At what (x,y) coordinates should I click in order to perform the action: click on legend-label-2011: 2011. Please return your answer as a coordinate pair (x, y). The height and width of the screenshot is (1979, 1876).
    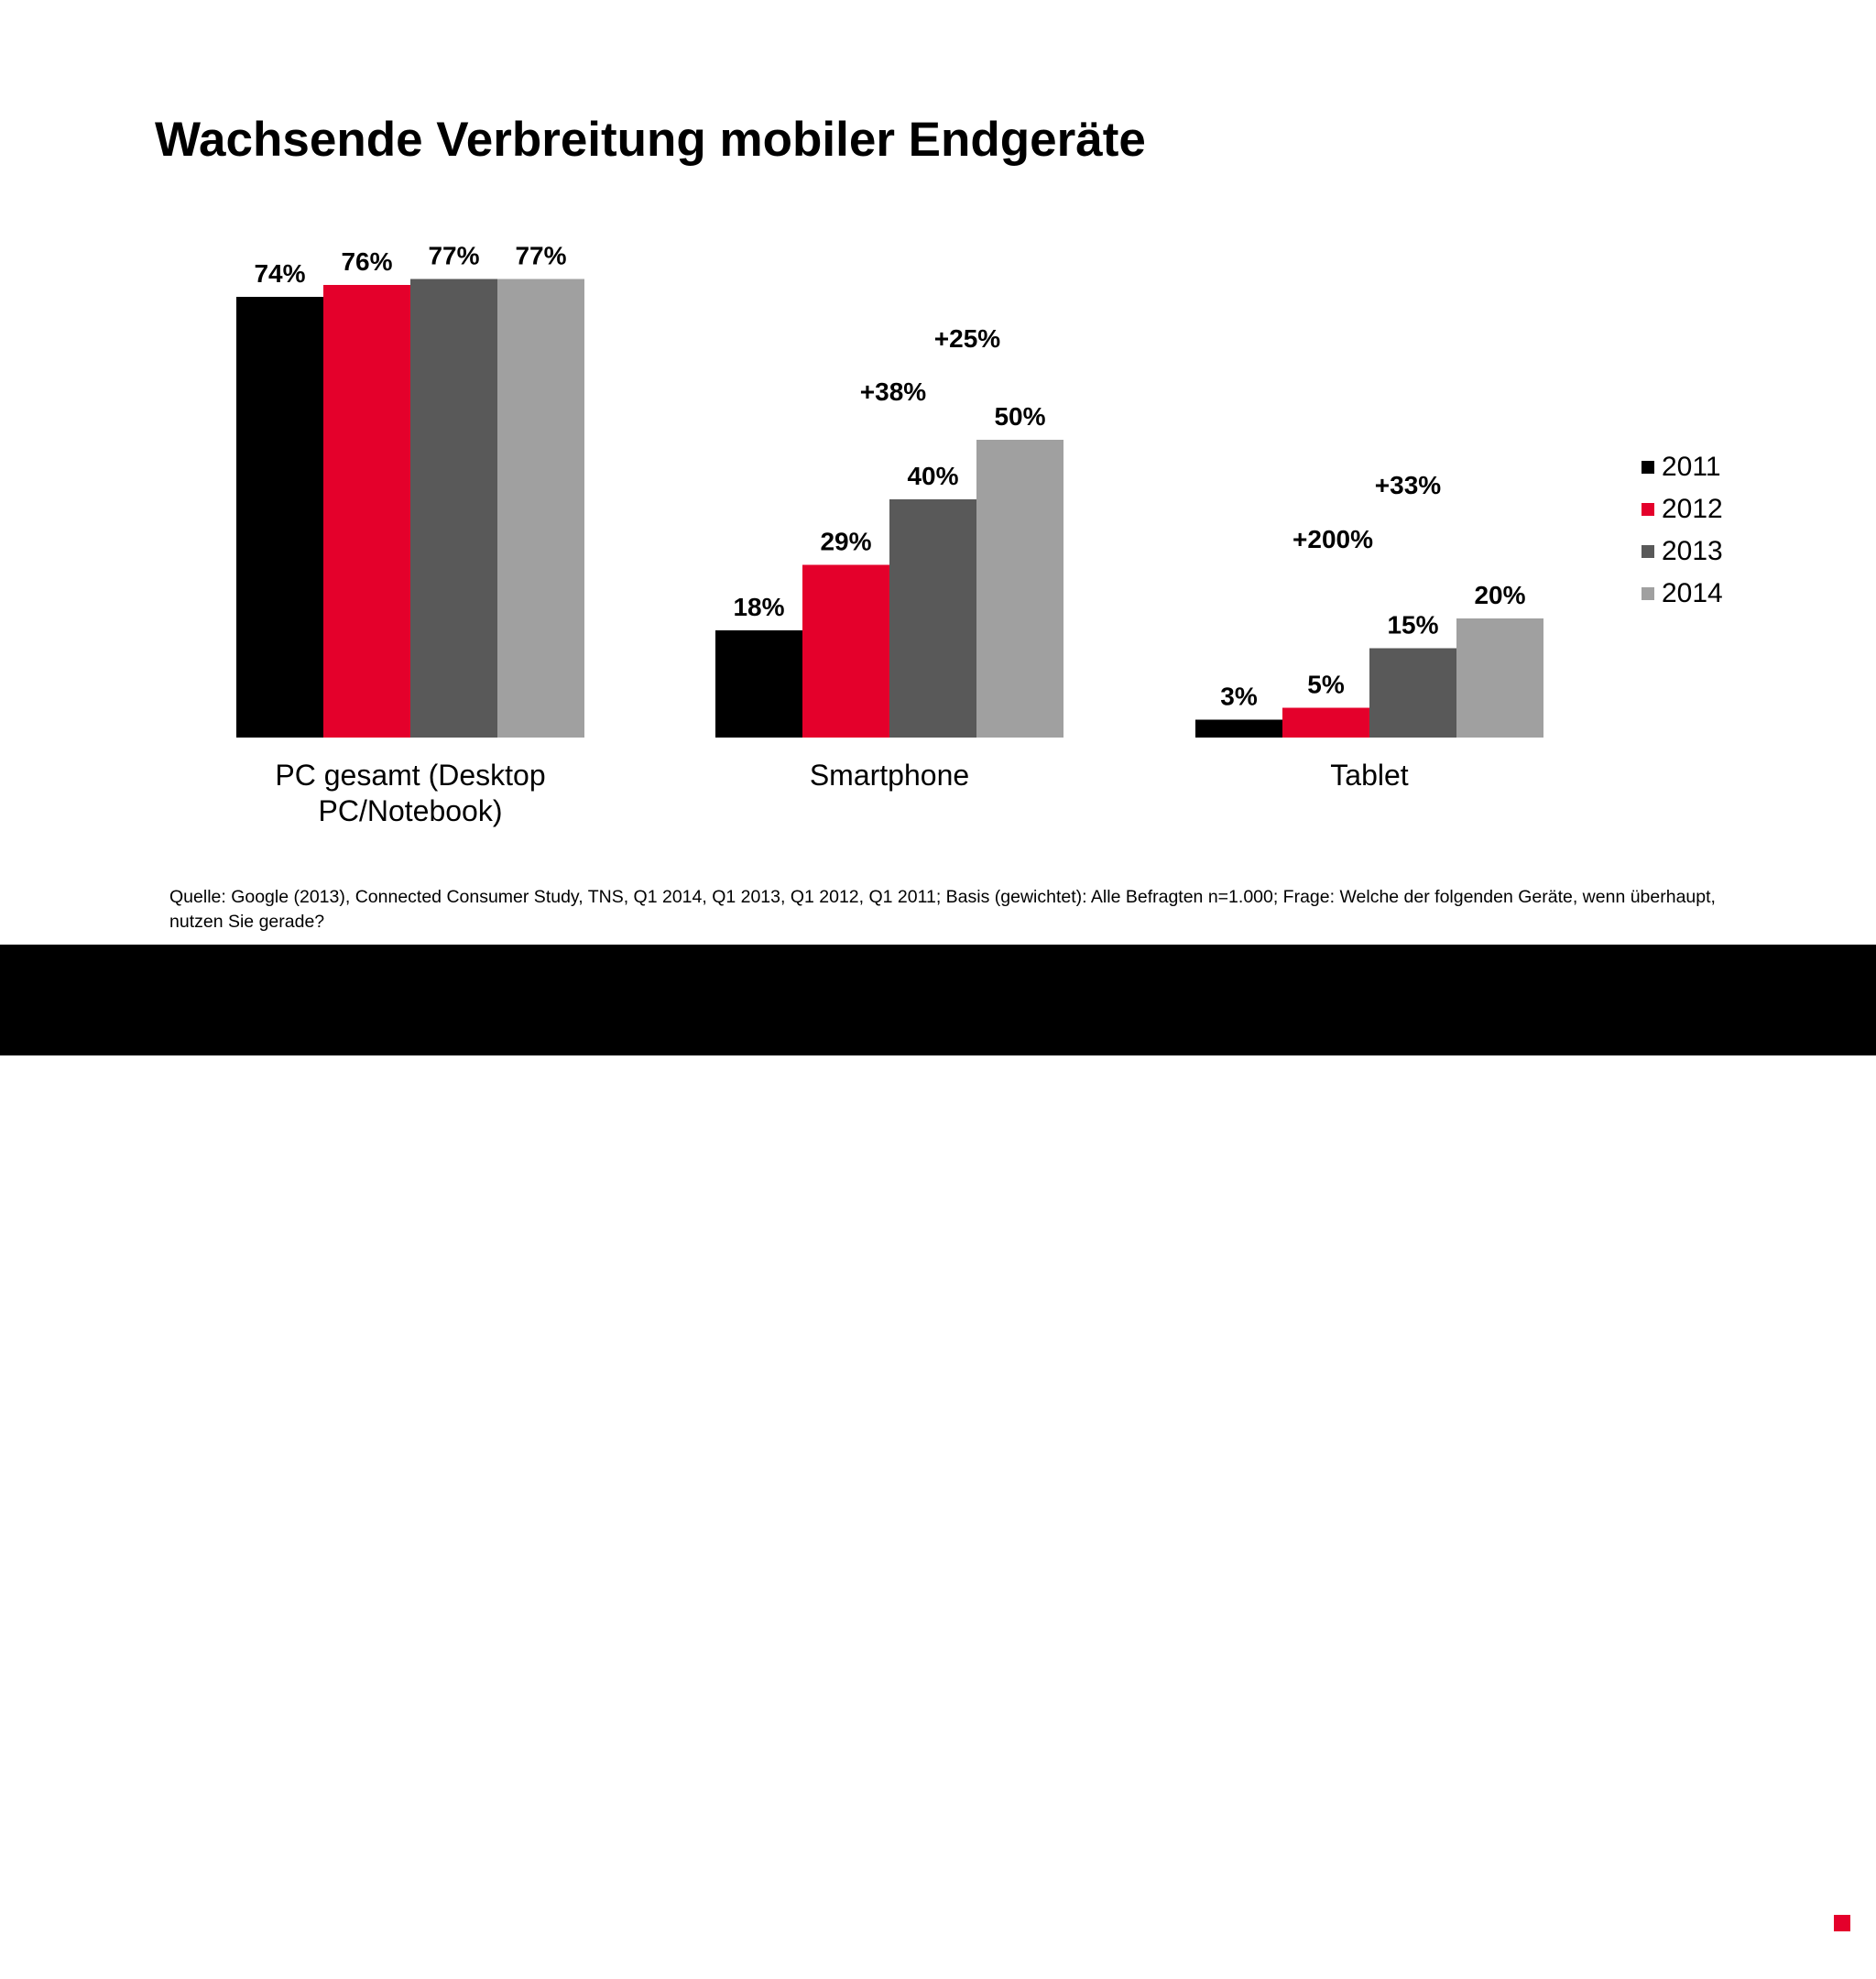
    Looking at the image, I should click on (1691, 467).